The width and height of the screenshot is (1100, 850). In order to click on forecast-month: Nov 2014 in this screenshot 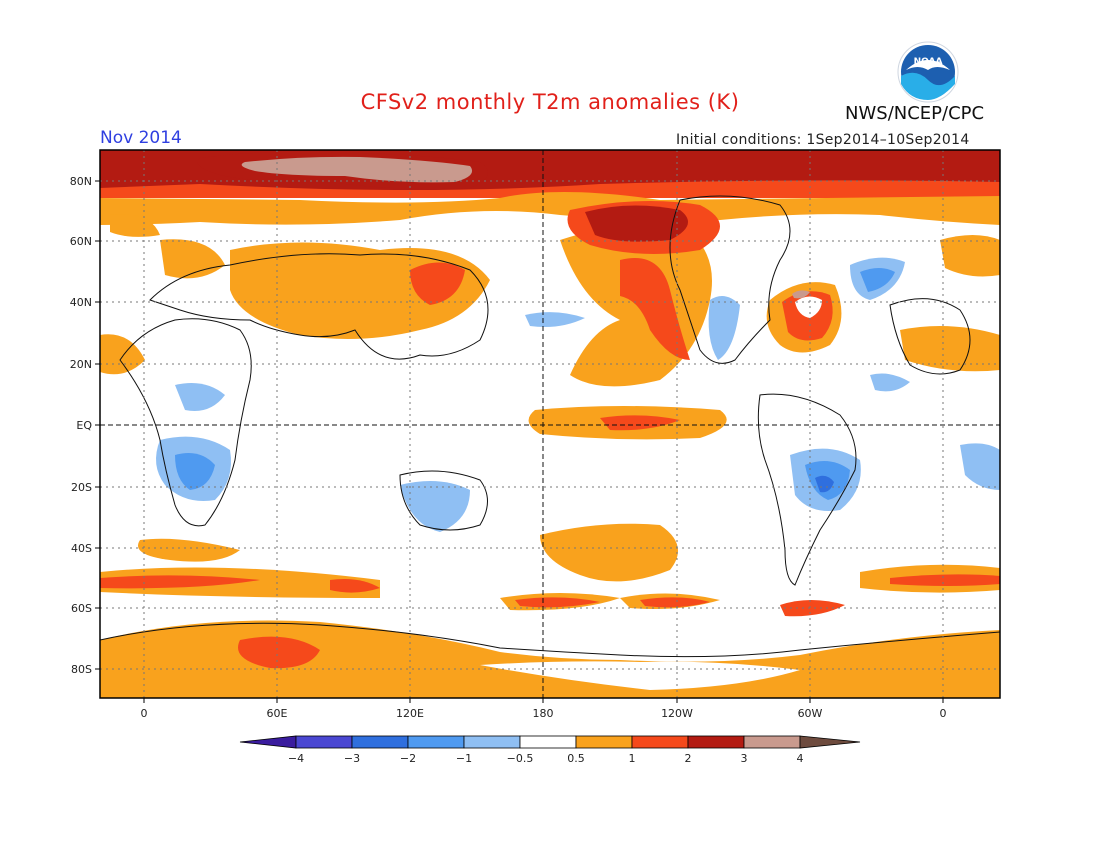, I will do `click(141, 138)`.